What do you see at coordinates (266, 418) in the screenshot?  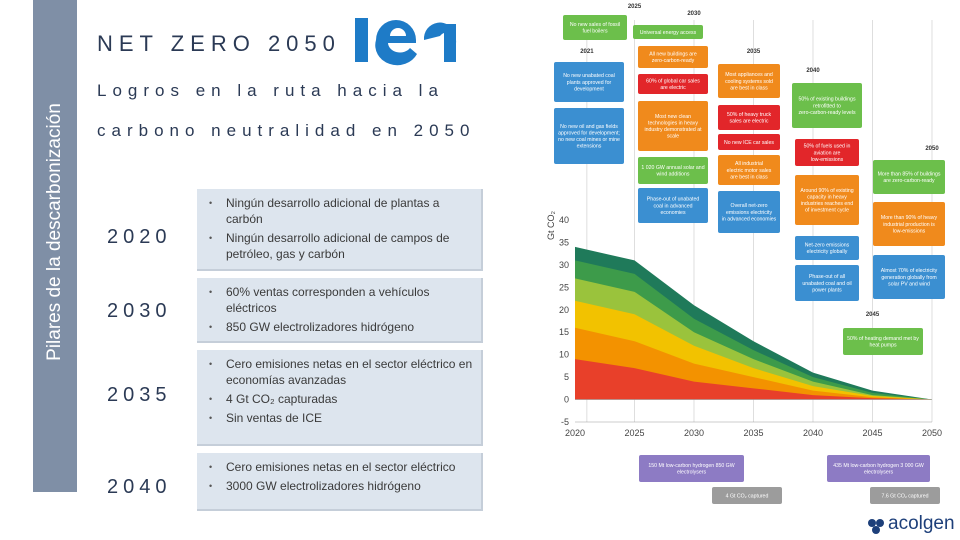 I see `milestone-item: • Sin ventas de ICE` at bounding box center [266, 418].